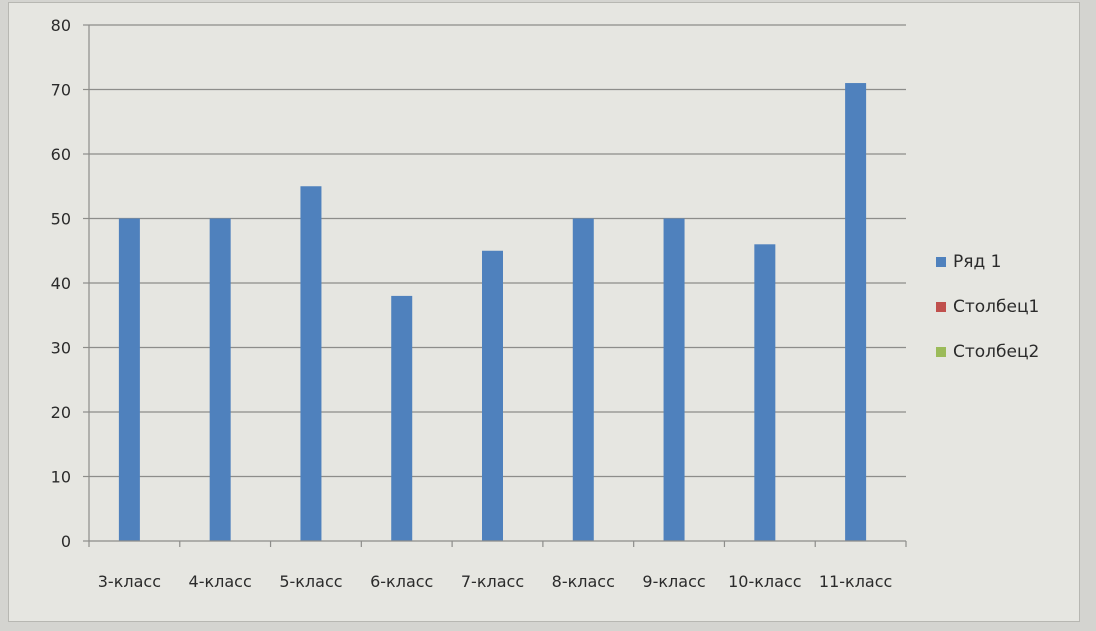 The height and width of the screenshot is (631, 1096). What do you see at coordinates (66, 541) in the screenshot?
I see `y-tick-label: 0` at bounding box center [66, 541].